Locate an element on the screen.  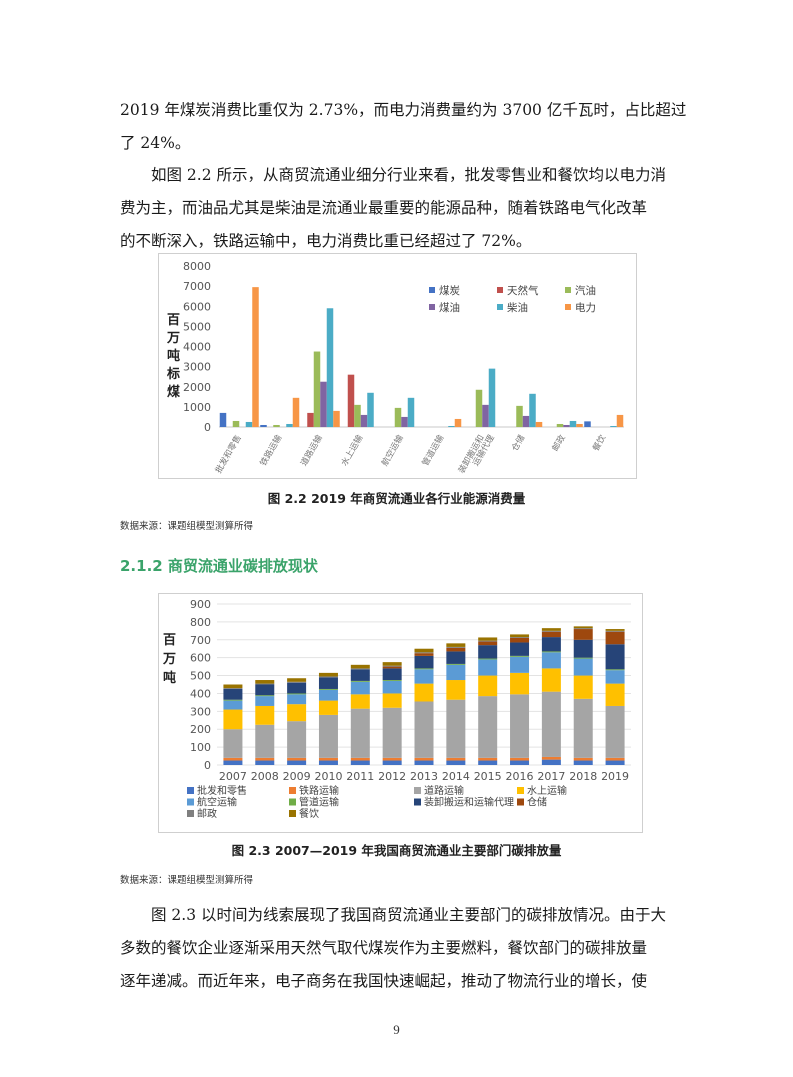
x-tick-label: 水上运输 is located at coordinates (352, 450).